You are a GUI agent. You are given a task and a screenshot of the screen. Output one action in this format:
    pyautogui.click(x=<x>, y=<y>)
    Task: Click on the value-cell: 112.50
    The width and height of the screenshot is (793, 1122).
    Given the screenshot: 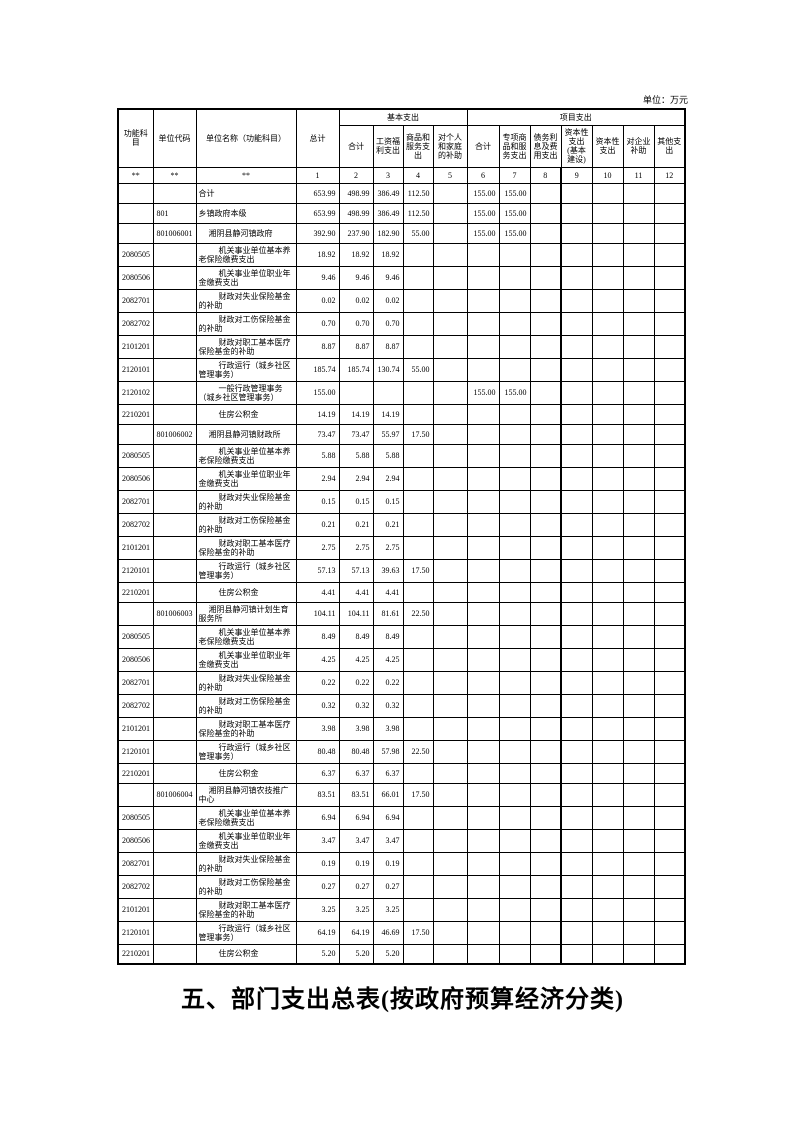 What is the action you would take?
    pyautogui.click(x=418, y=213)
    